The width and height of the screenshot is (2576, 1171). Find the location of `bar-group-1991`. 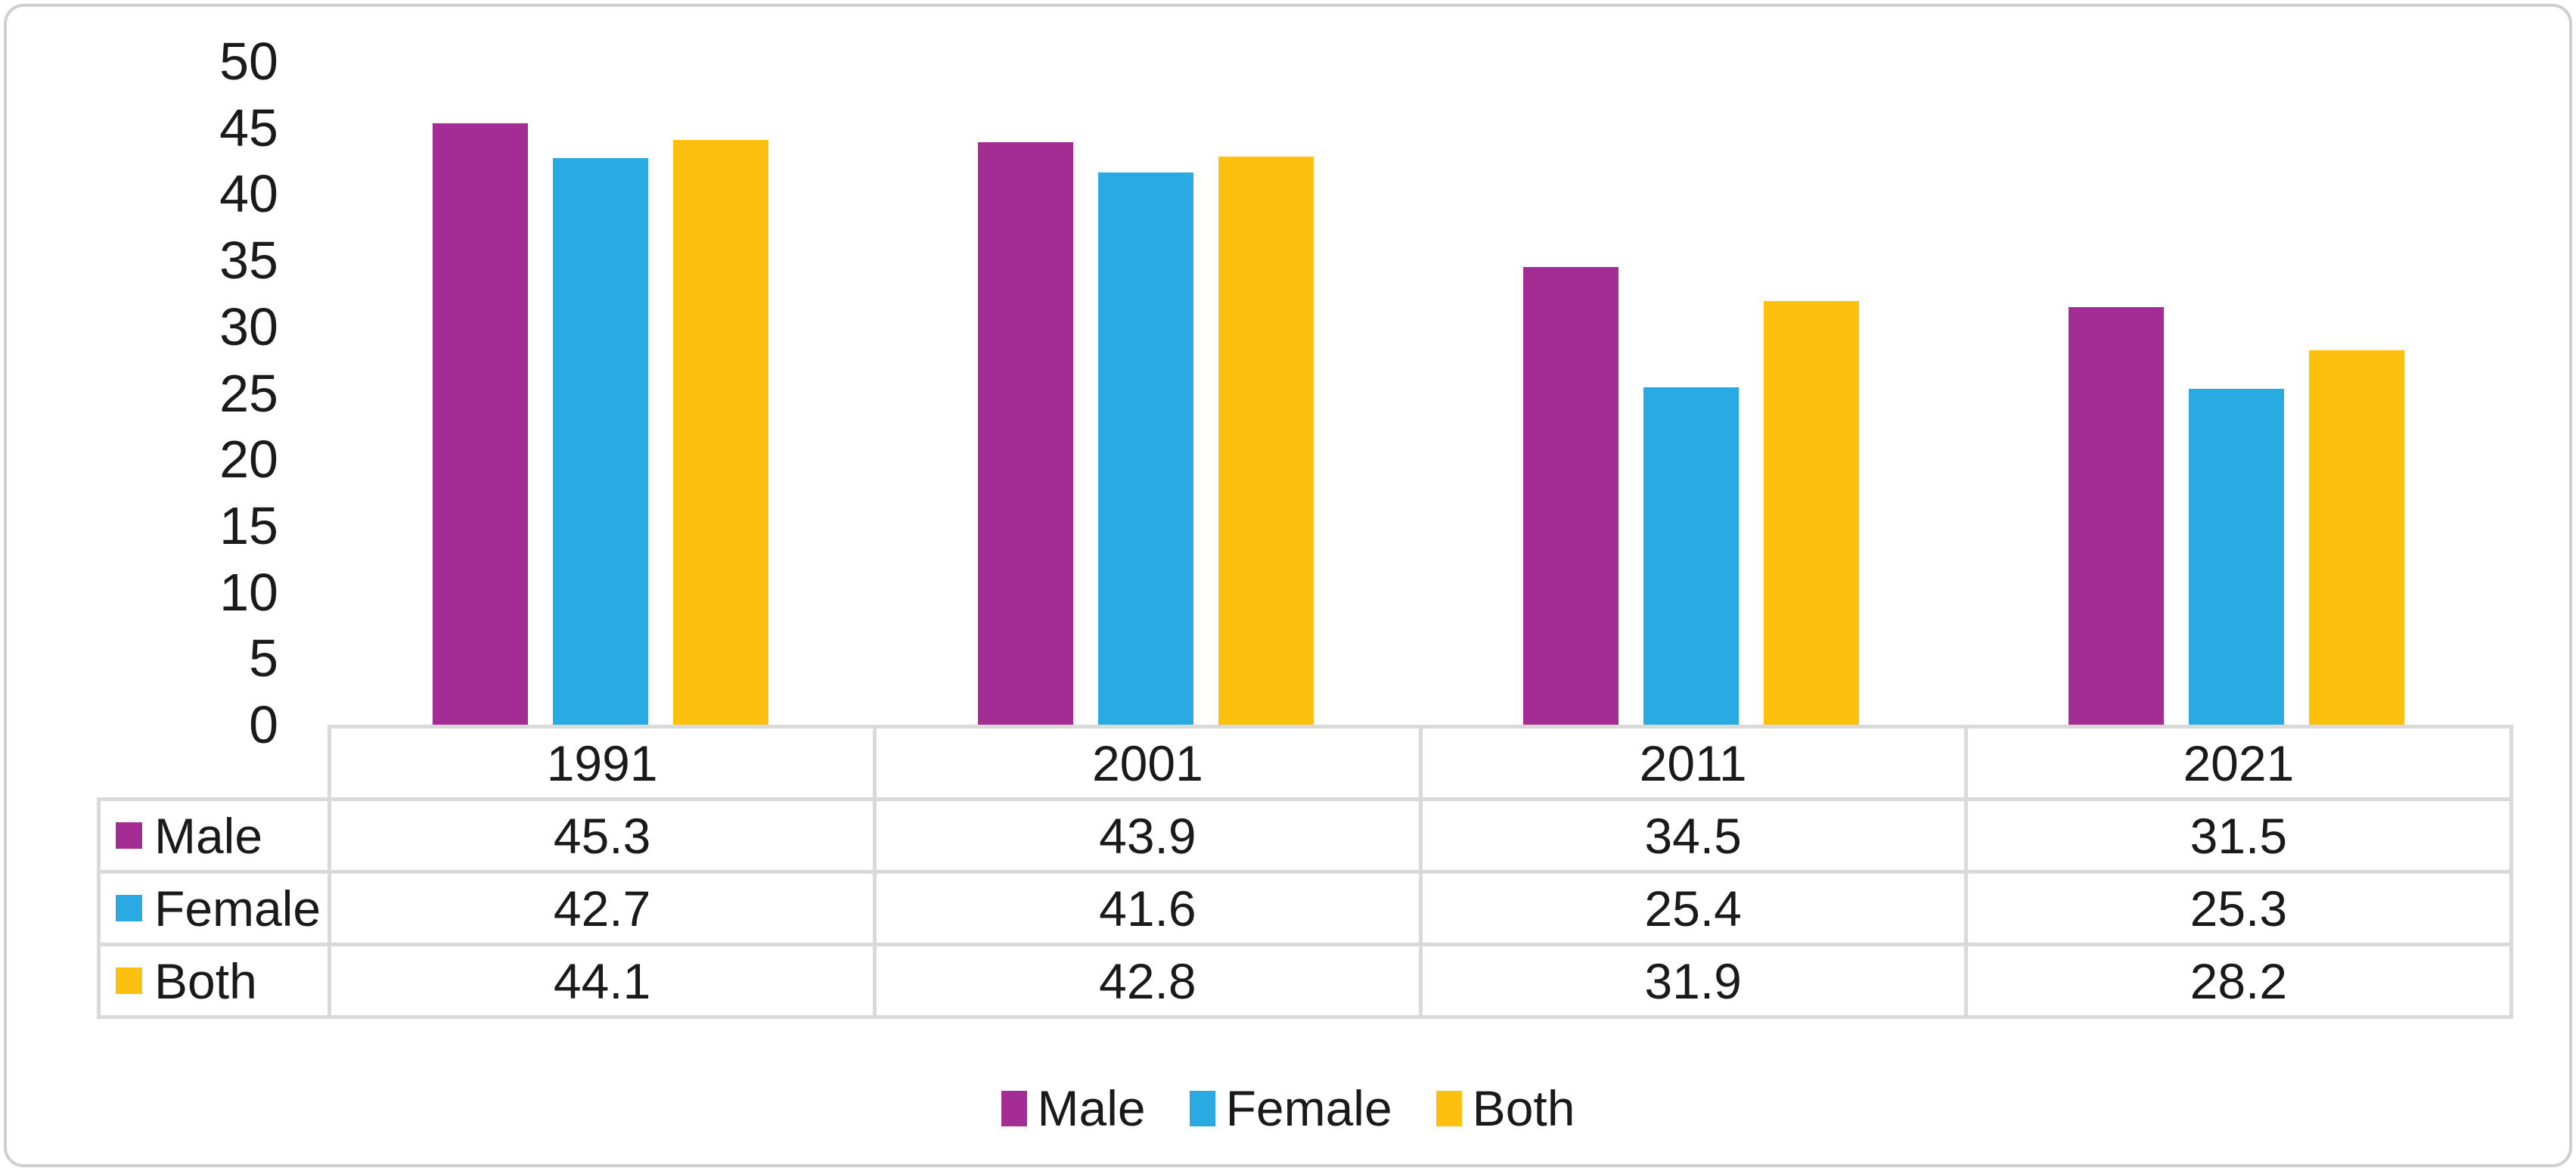

bar-group-1991 is located at coordinates (600, 393).